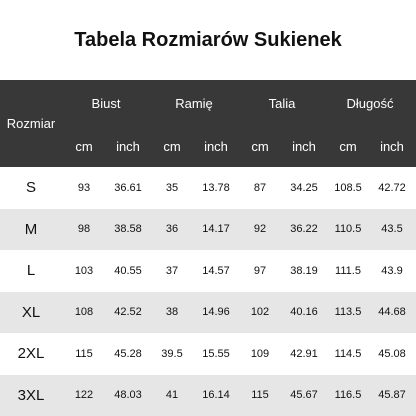 The height and width of the screenshot is (416, 416). Describe the element at coordinates (260, 353) in the screenshot. I see `measurement: 109` at that location.